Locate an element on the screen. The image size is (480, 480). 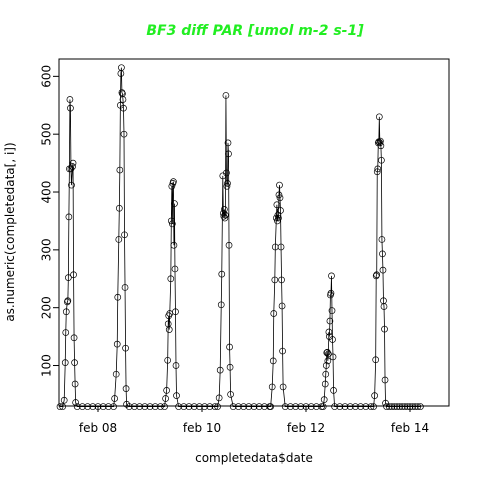
y-tick-label: 500 is located at coordinates (47, 134).